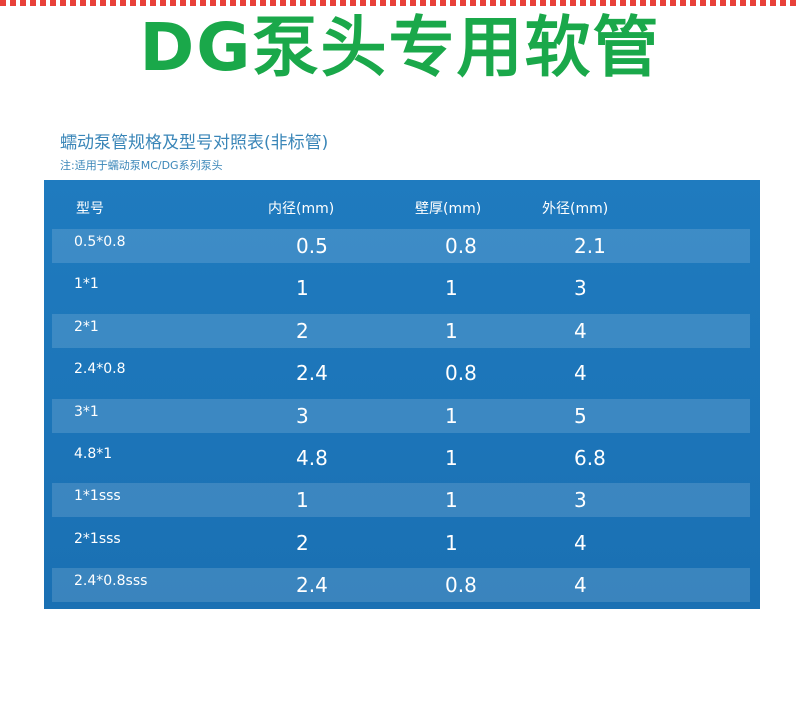  What do you see at coordinates (194, 143) in the screenshot?
I see `table-subtitle: 蠕动泵管规格及型号对照表(非标管)` at bounding box center [194, 143].